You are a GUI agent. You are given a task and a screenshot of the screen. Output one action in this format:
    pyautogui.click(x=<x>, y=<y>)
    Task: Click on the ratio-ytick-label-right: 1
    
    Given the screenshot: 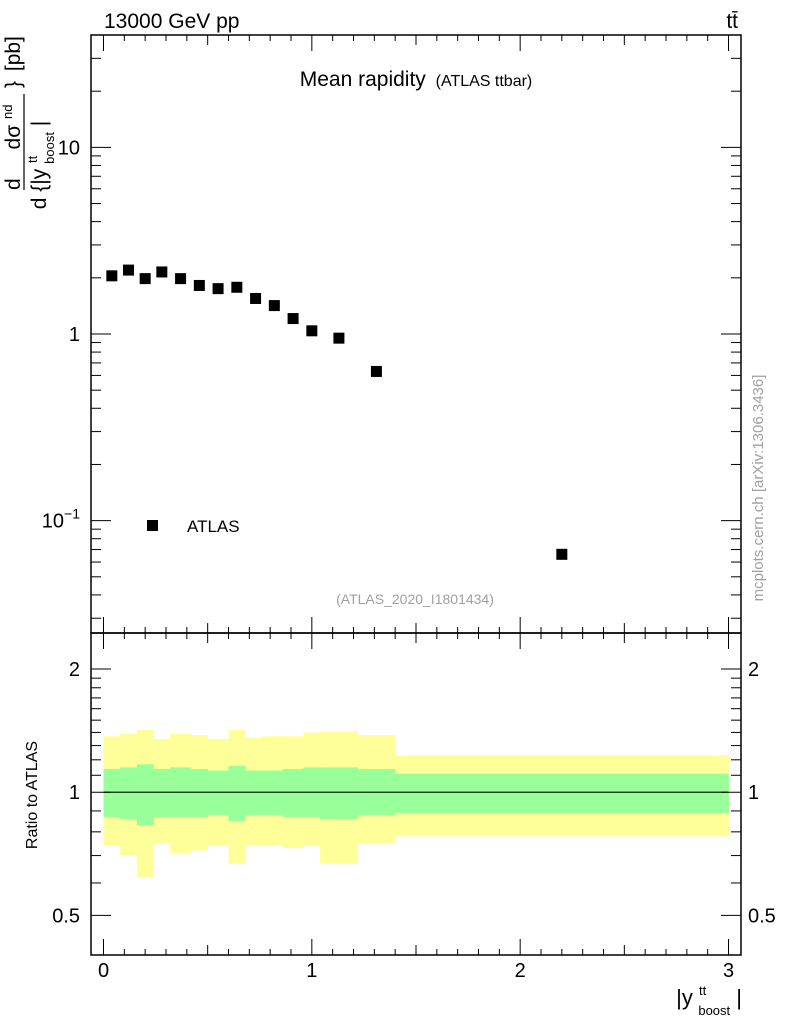 What is the action you would take?
    pyautogui.click(x=753, y=793)
    